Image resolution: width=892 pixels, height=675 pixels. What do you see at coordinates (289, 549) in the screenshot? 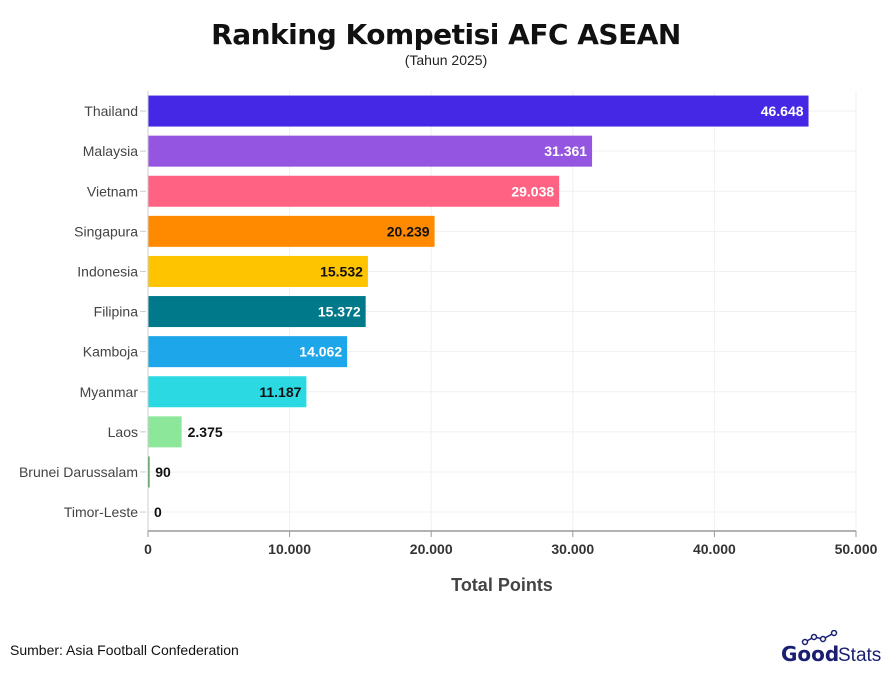
I see `x-tick-label: 10.000` at bounding box center [289, 549].